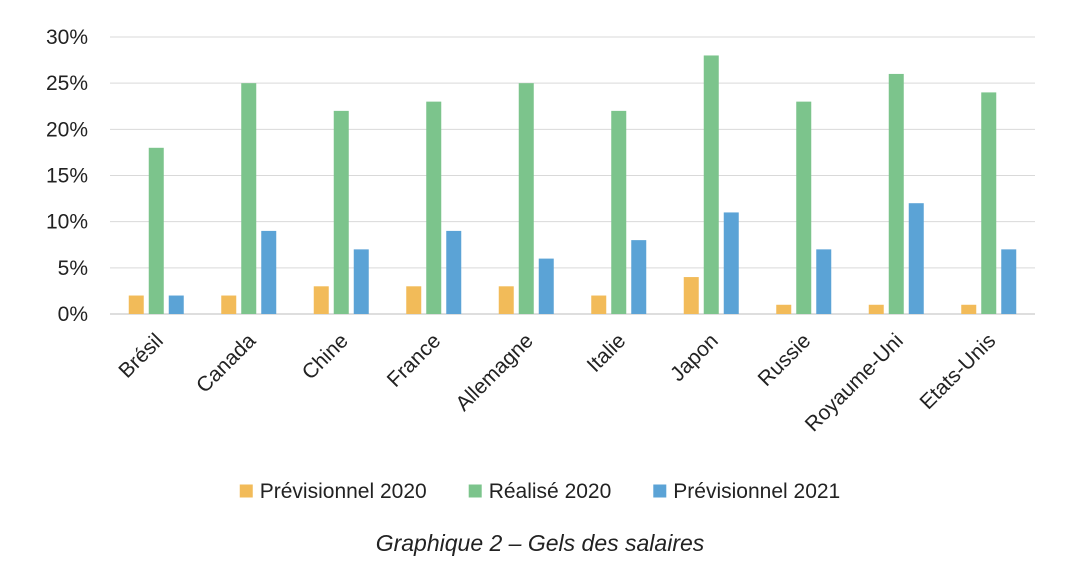  Describe the element at coordinates (414, 360) in the screenshot. I see `x-tick-label: France` at that location.